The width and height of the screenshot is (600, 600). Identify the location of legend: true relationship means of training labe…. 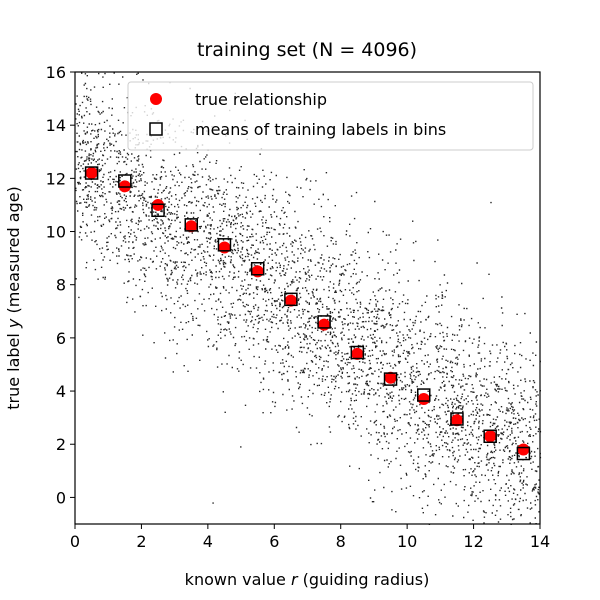
(330, 116).